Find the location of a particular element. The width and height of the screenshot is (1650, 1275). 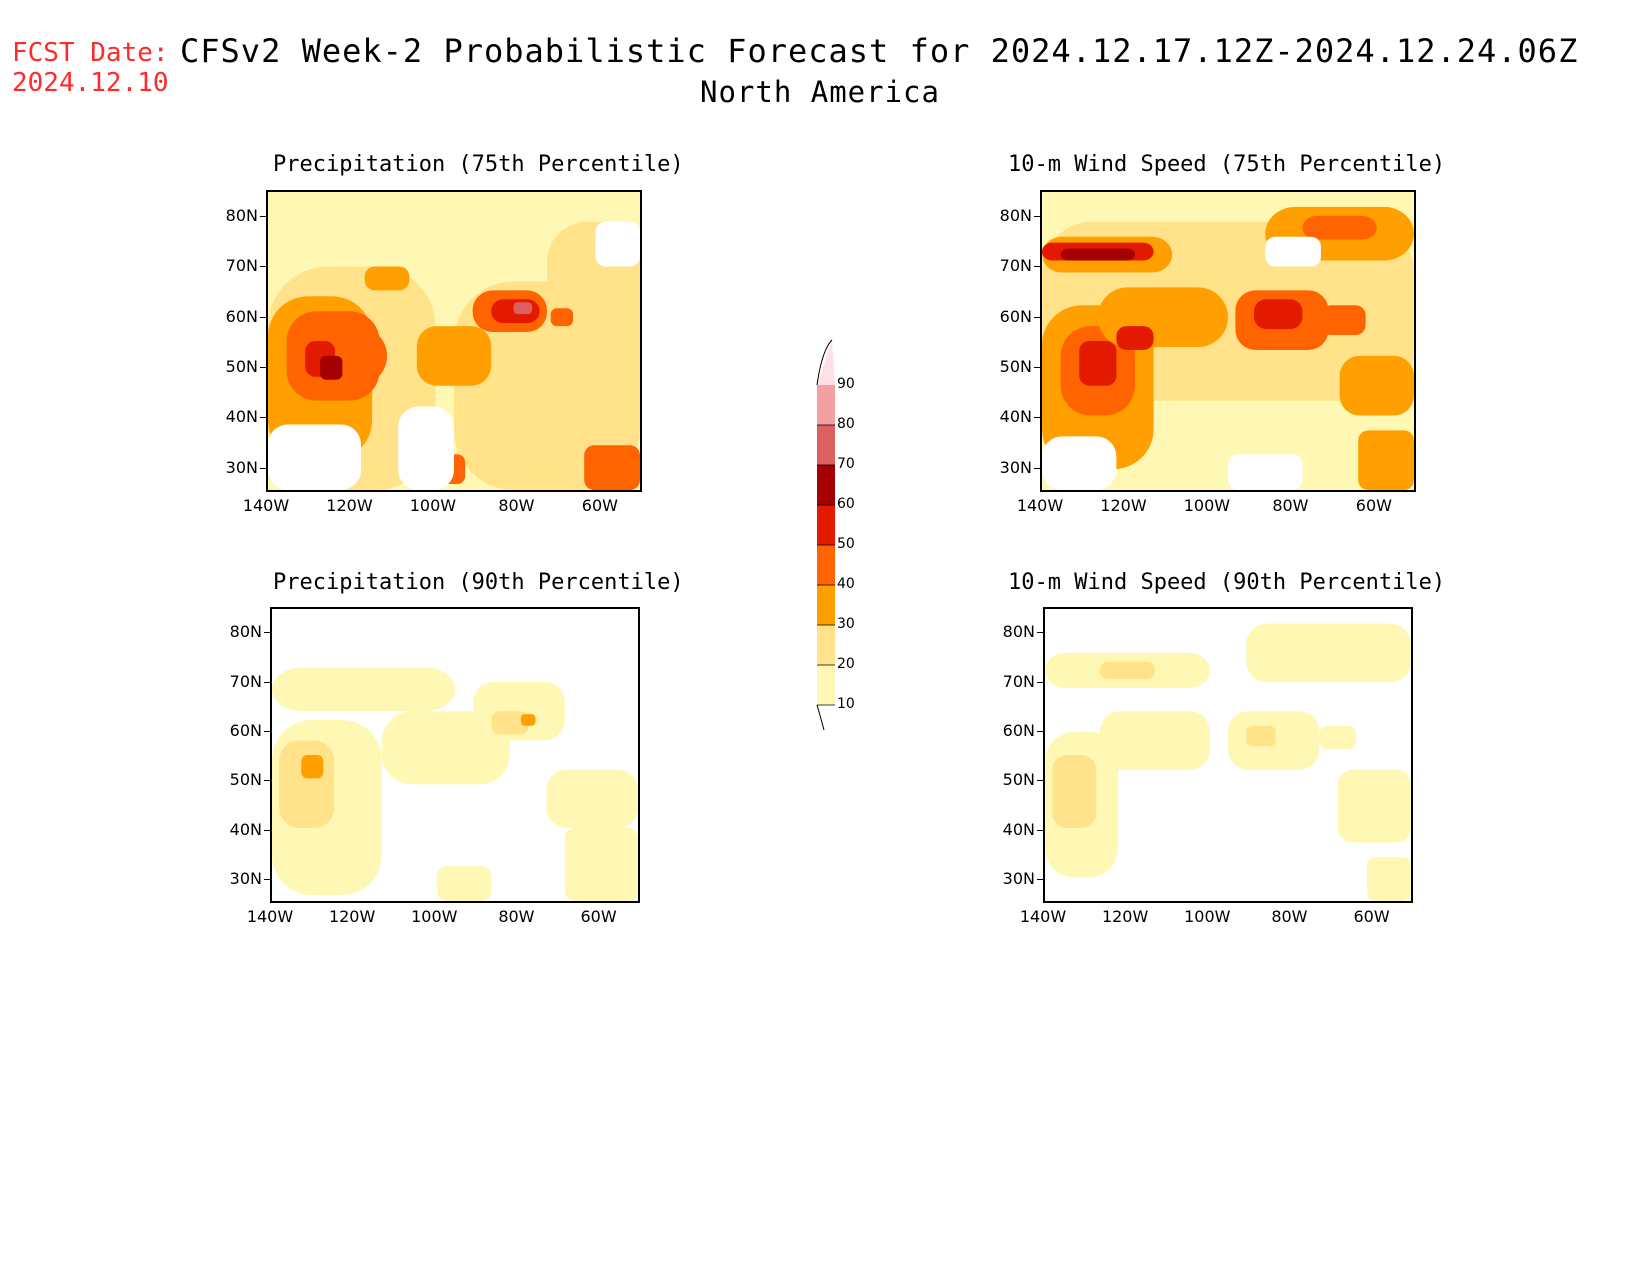

colorbar-label: 60 is located at coordinates (846, 504).